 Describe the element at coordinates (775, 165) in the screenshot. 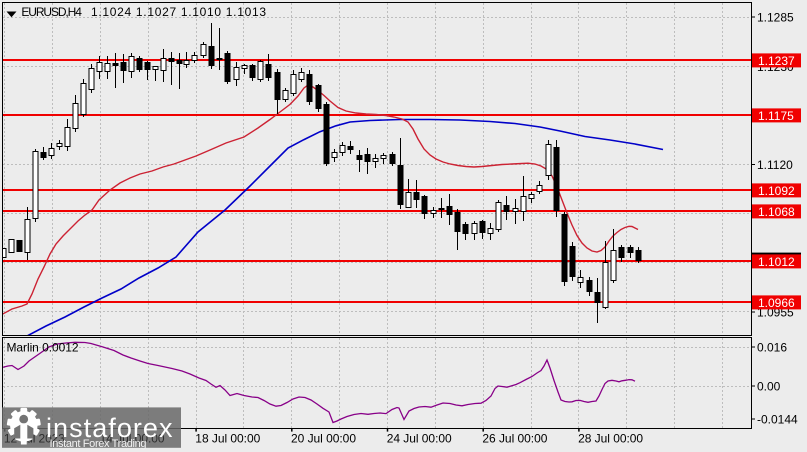

I see `svg-text: 1.1120` at that location.